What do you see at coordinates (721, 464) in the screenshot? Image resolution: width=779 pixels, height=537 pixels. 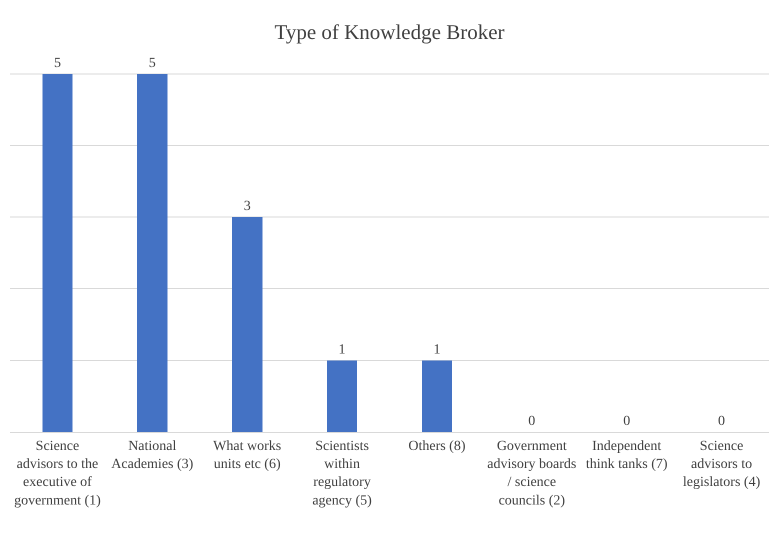 I see `x-tick-label: Science advisors to legislators (4)` at bounding box center [721, 464].